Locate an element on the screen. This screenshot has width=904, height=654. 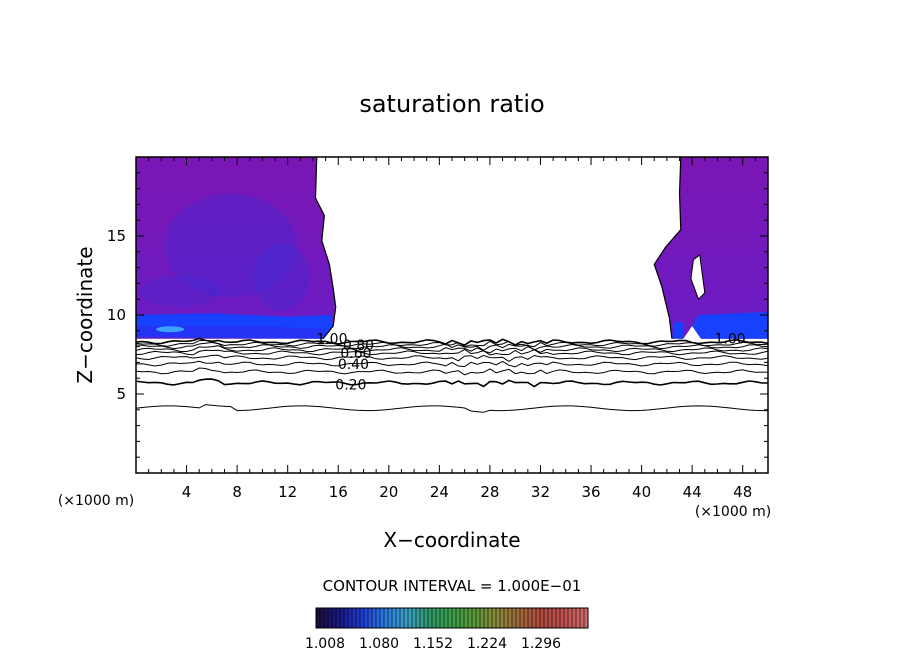
right-region-edge is located at coordinates (667, 248).